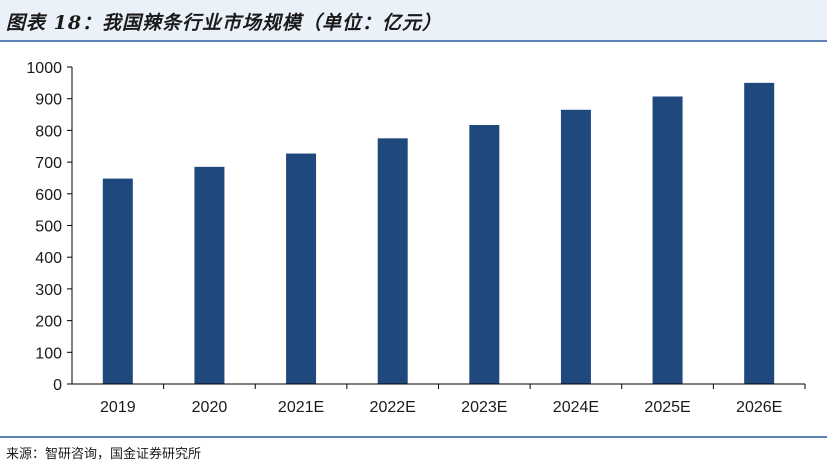  What do you see at coordinates (413, 437) in the screenshot?
I see `source-rule` at bounding box center [413, 437].